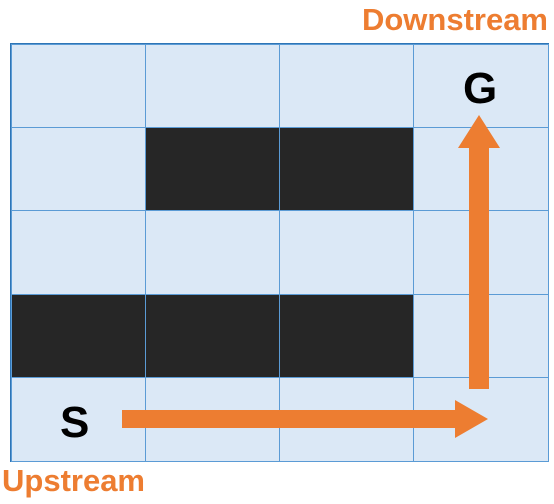 The height and width of the screenshot is (504, 554). Describe the element at coordinates (73, 480) in the screenshot. I see `upstream-label: Upstream` at that location.